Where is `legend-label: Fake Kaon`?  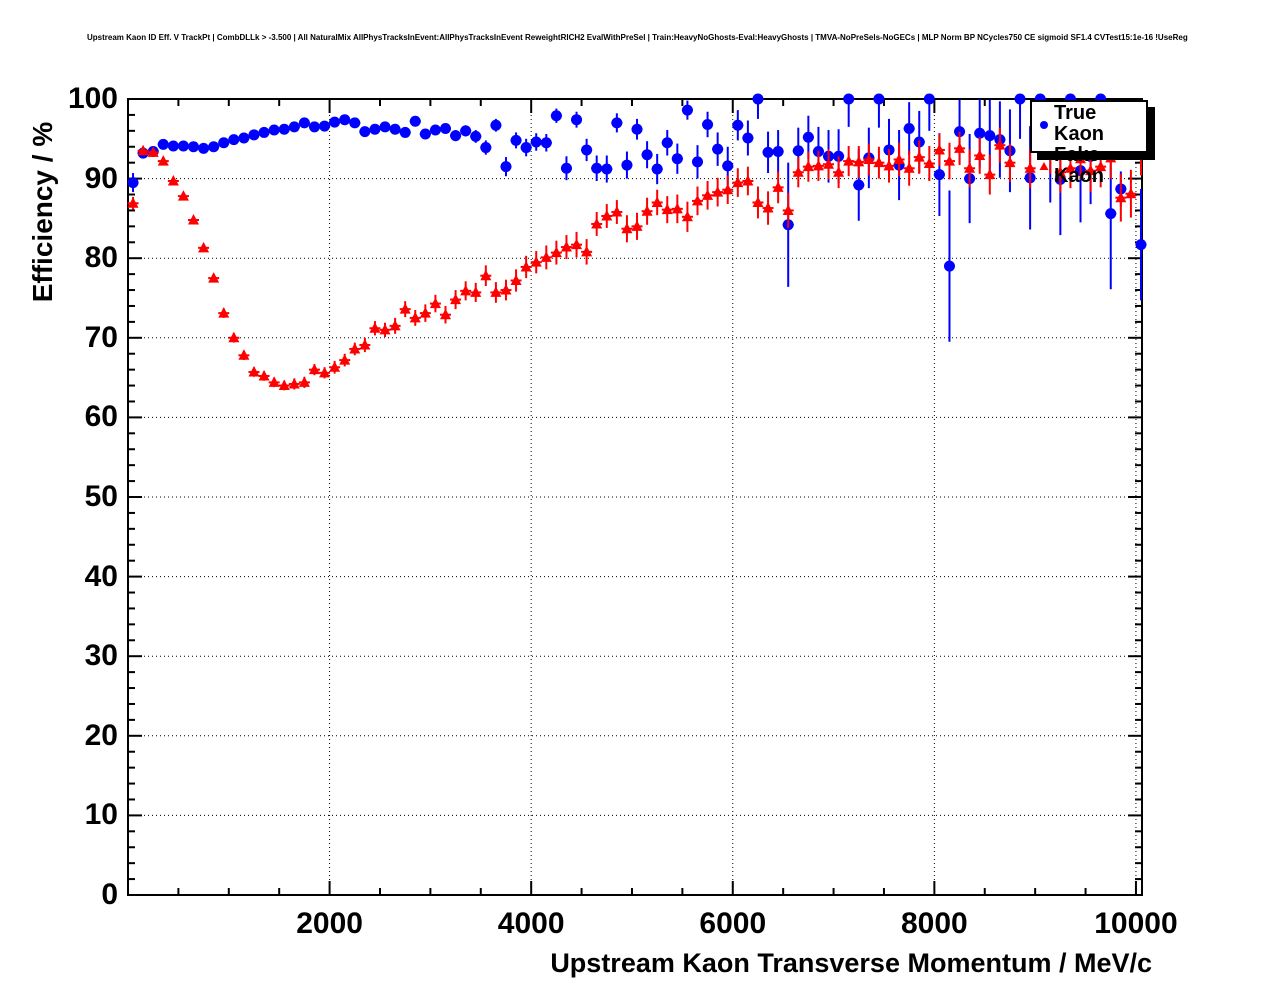 legend-label: Fake Kaon is located at coordinates (1079, 165).